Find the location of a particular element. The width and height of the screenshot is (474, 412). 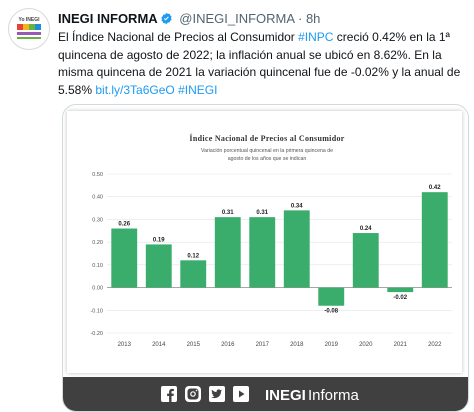

y-tick-label: 0.40 is located at coordinates (97, 198).